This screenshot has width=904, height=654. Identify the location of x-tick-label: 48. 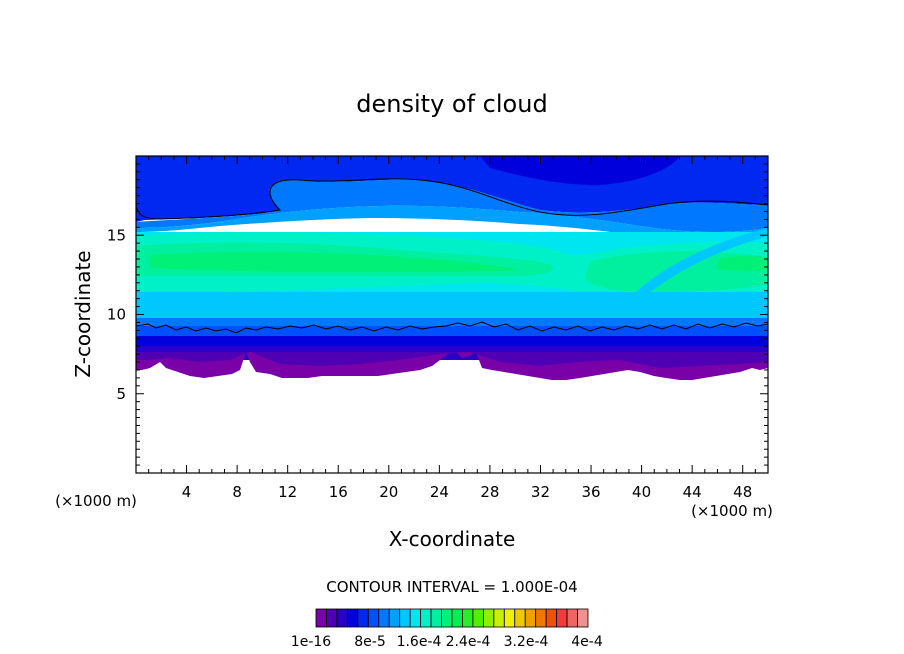
(742, 492).